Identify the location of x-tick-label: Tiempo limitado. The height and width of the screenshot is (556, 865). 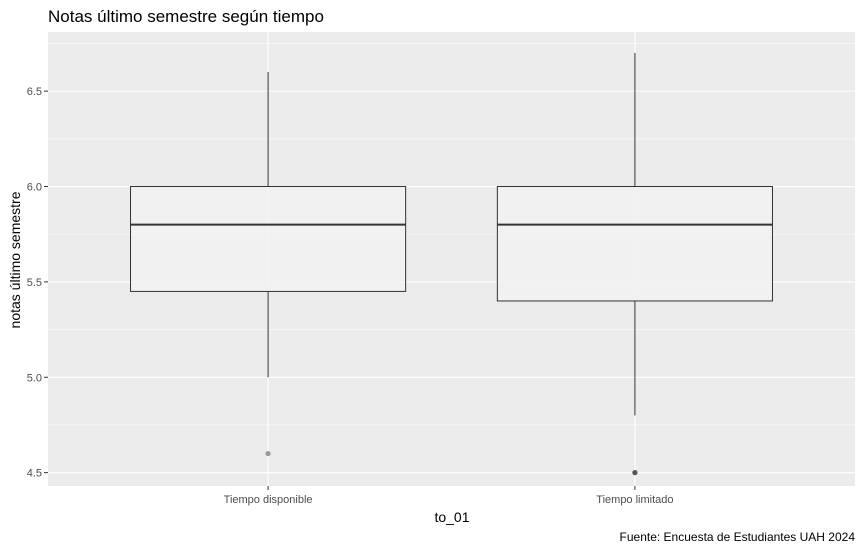
(634, 500).